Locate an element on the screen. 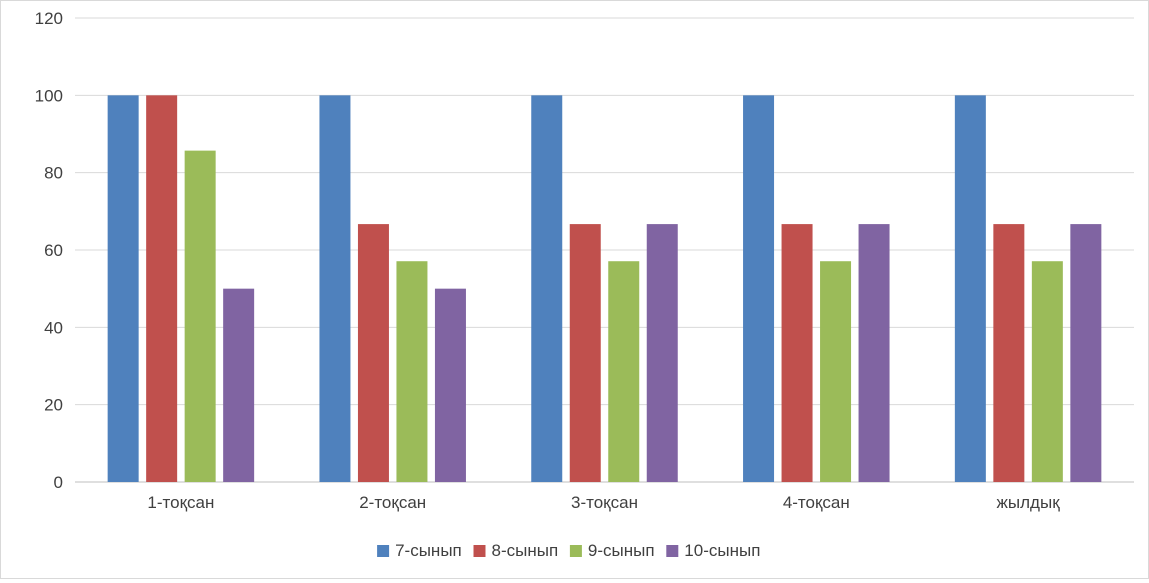 The width and height of the screenshot is (1149, 583). bar-8-сынып-4-тоқсан is located at coordinates (797, 353).